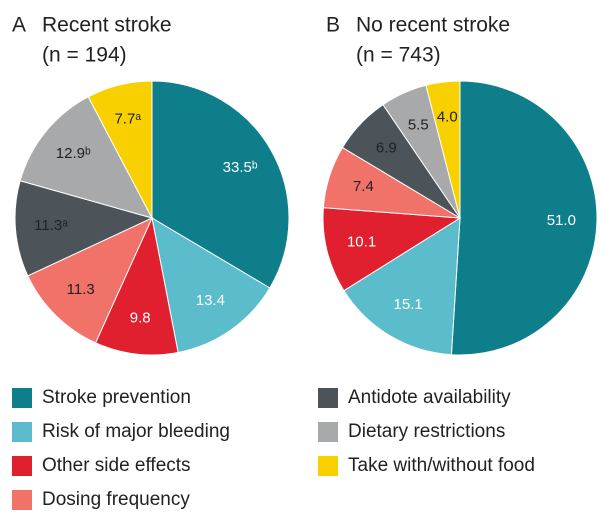 This screenshot has width=601, height=514. What do you see at coordinates (51, 225) in the screenshot?
I see `slice-label: 11.3ᵃ` at bounding box center [51, 225].